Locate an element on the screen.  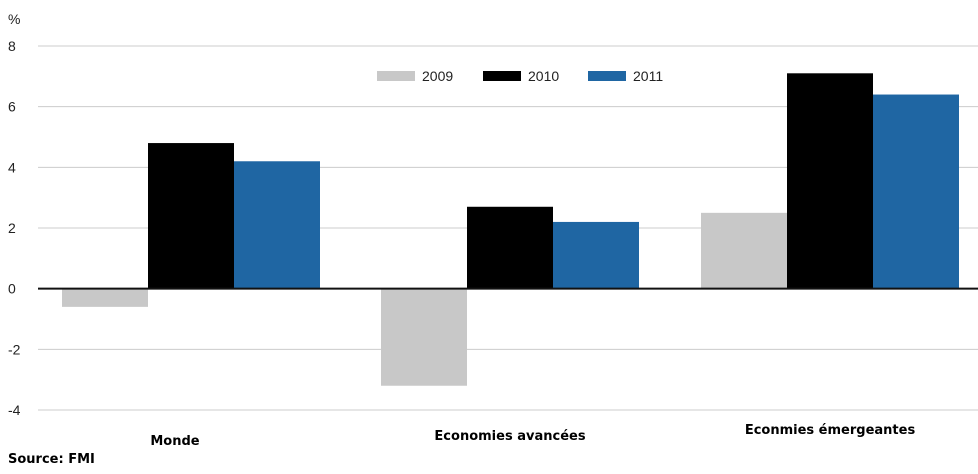
legend-swatch-2009 is located at coordinates (396, 76).